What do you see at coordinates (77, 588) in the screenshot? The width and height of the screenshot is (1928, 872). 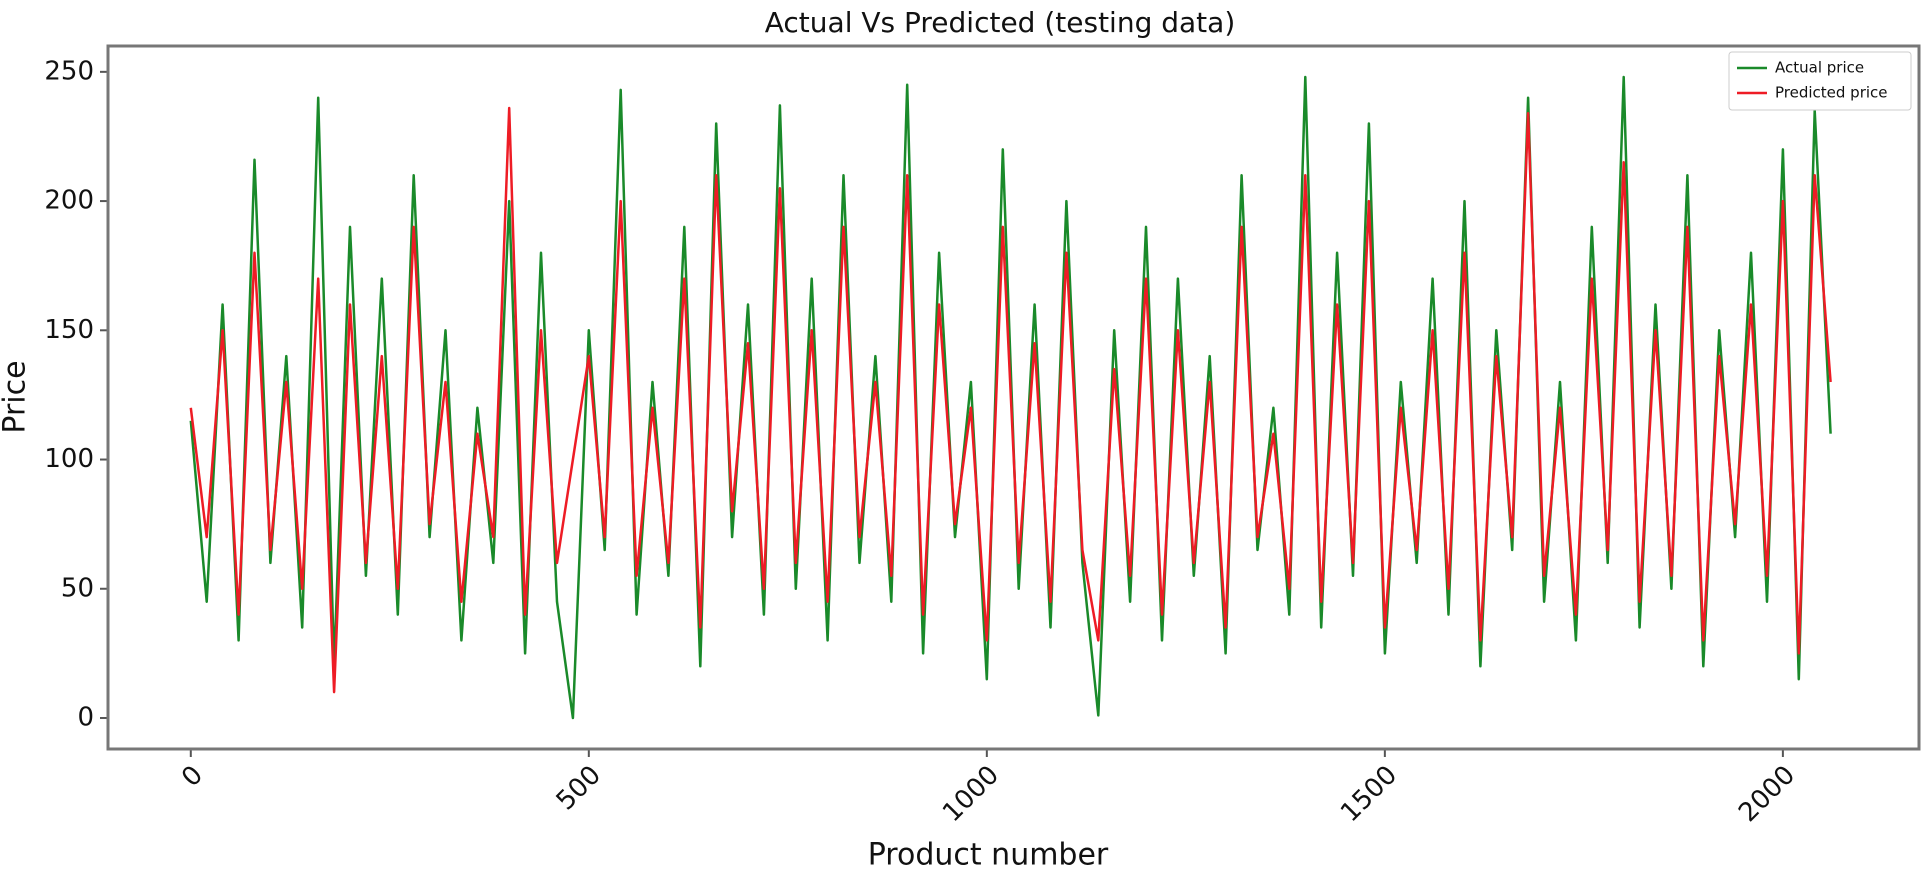 I see `y-tick-label: 50` at bounding box center [77, 588].